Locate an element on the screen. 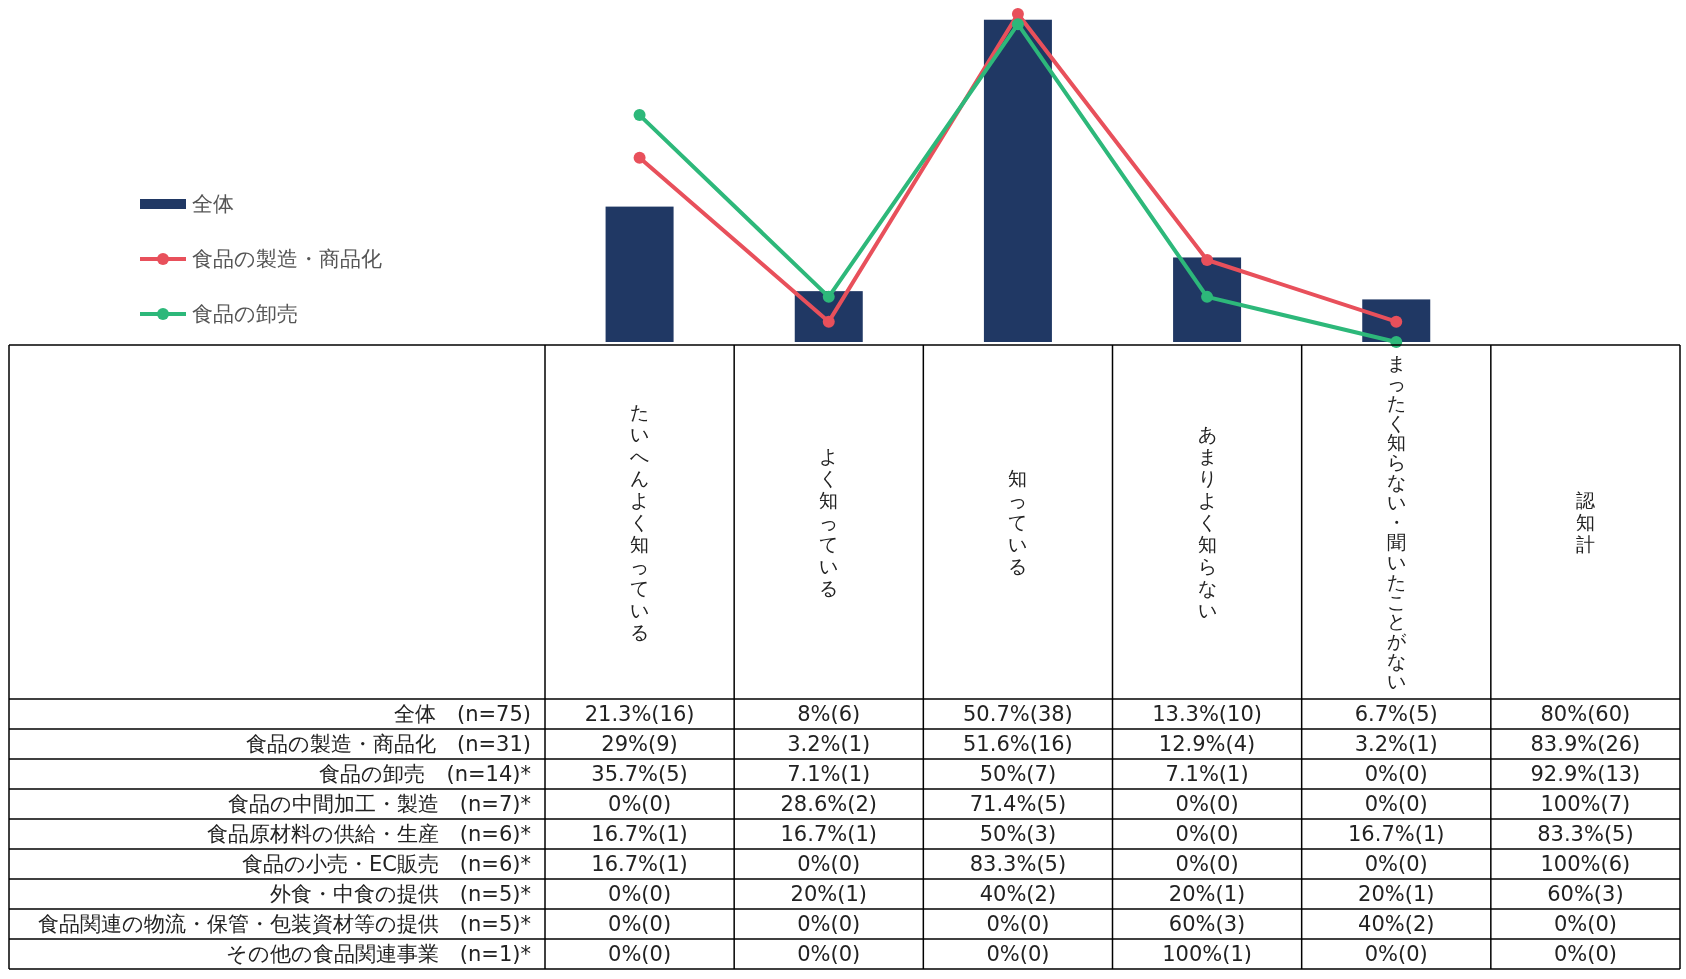  text: 92.9%(13) is located at coordinates (1585, 774).